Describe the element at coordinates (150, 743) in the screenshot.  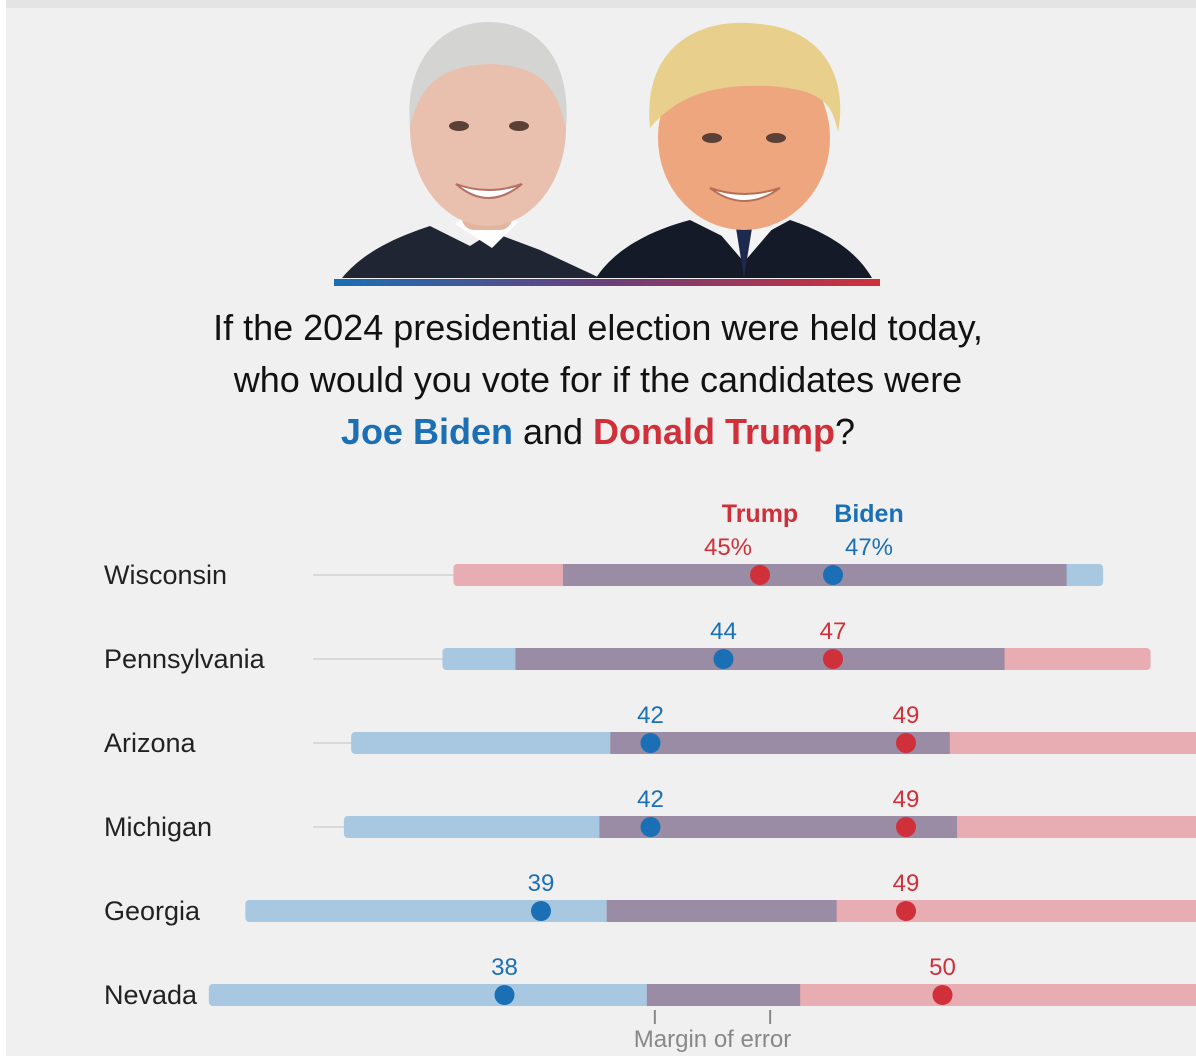
I see `state-label: Arizona` at that location.